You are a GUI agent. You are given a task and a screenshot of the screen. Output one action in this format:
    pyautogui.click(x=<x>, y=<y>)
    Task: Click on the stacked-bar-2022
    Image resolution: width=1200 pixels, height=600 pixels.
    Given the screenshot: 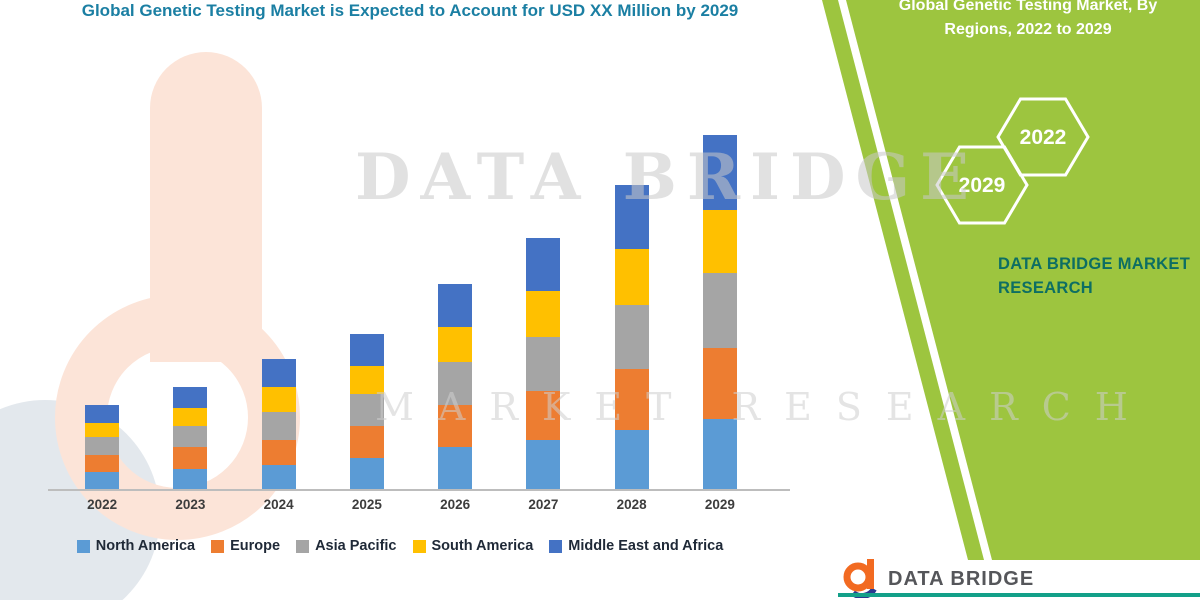 What is the action you would take?
    pyautogui.click(x=102, y=447)
    